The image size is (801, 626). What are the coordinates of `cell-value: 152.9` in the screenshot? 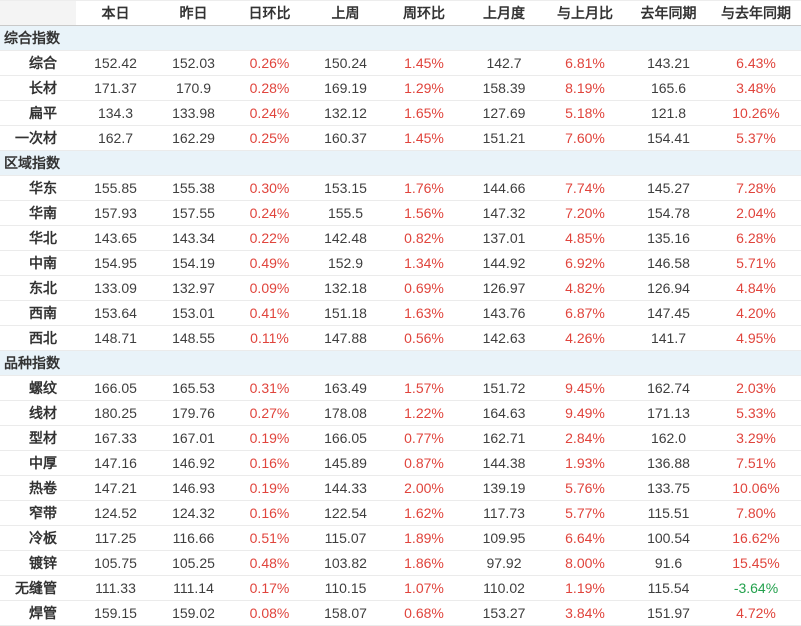 It's located at (345, 263).